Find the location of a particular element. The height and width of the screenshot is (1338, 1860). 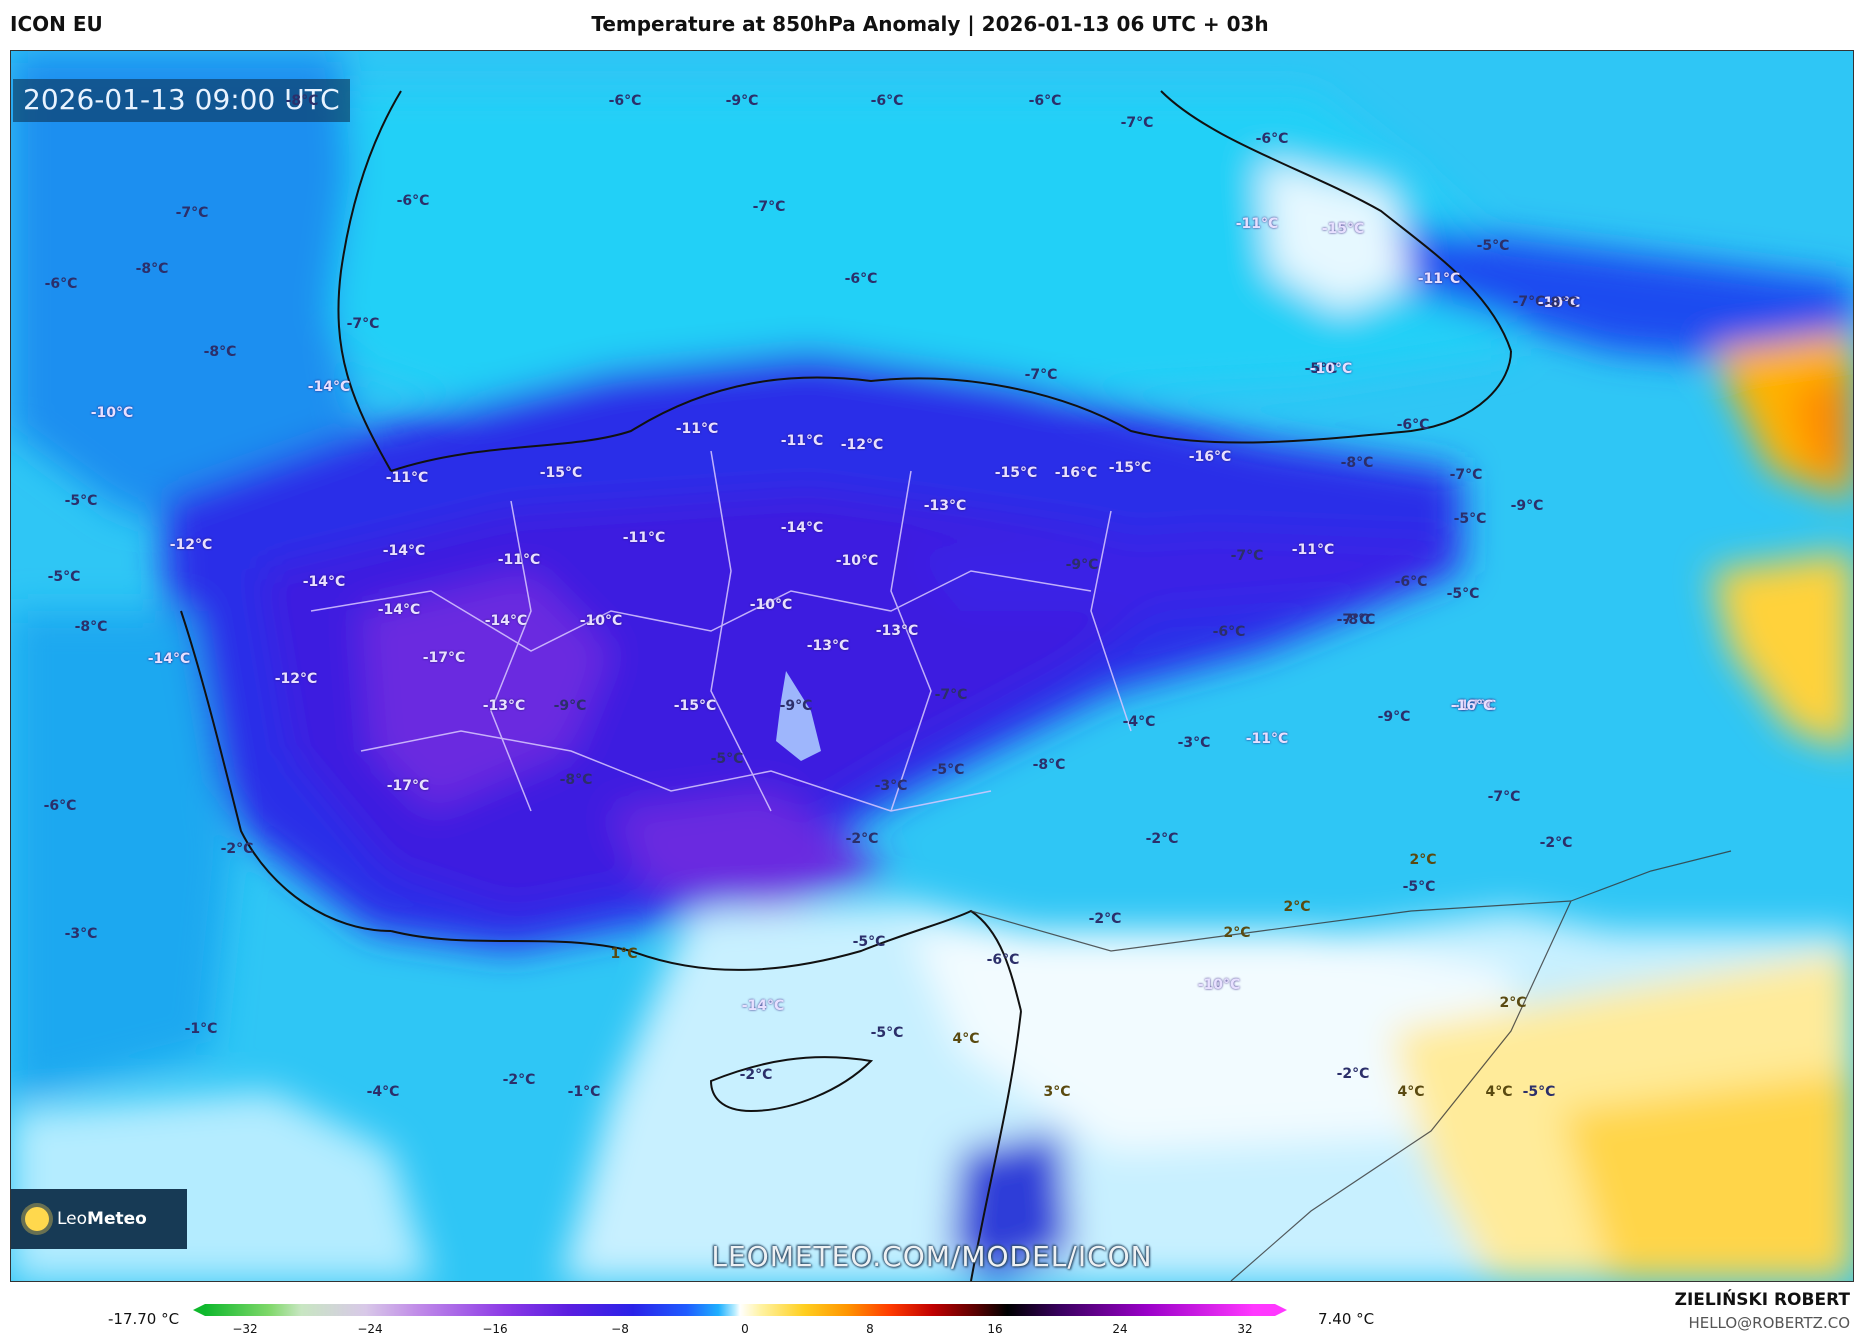

balkan-cold-field is located at coordinates (191, 291).